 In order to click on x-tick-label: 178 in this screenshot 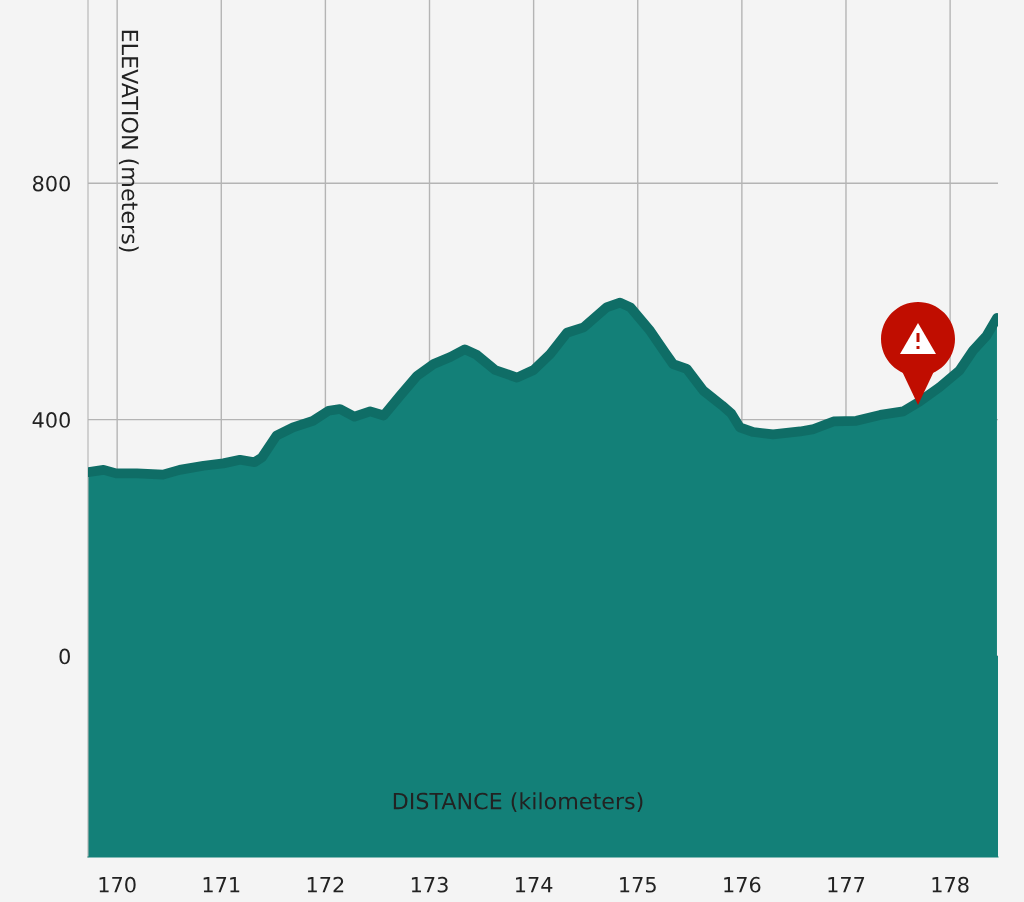, I will do `click(950, 884)`.